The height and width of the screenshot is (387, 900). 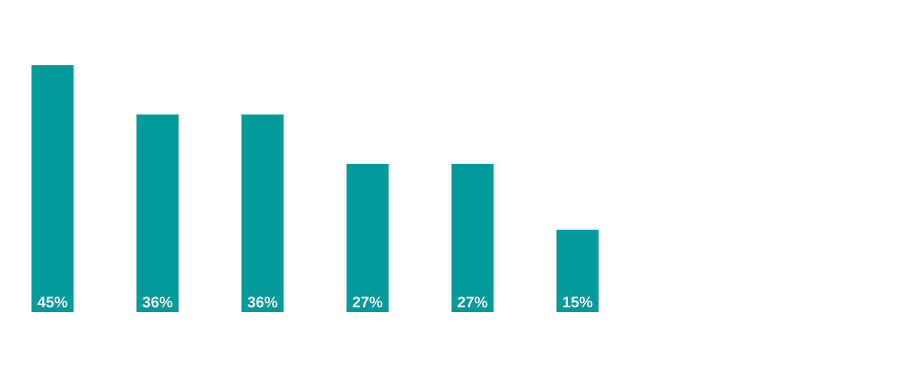 What do you see at coordinates (577, 302) in the screenshot?
I see `data-label: 15%` at bounding box center [577, 302].